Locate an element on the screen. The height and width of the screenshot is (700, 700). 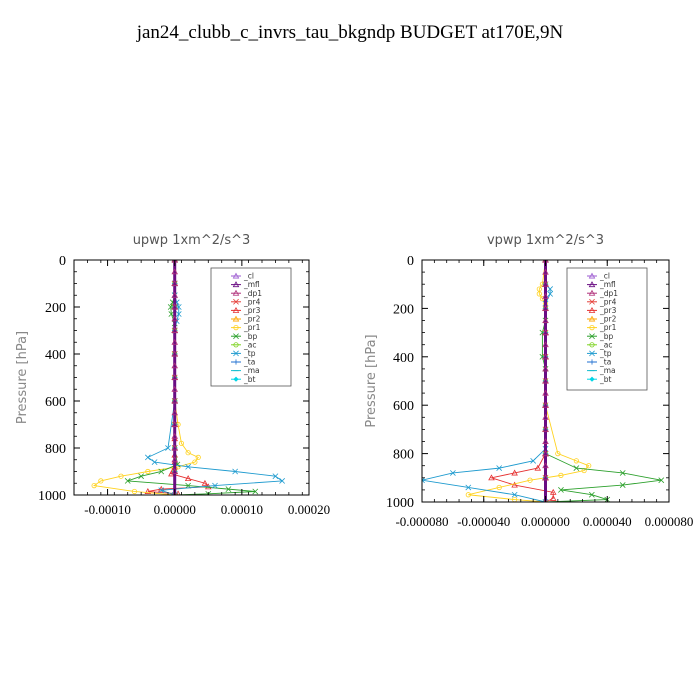
legend-label: _bp is located at coordinates (606, 336).